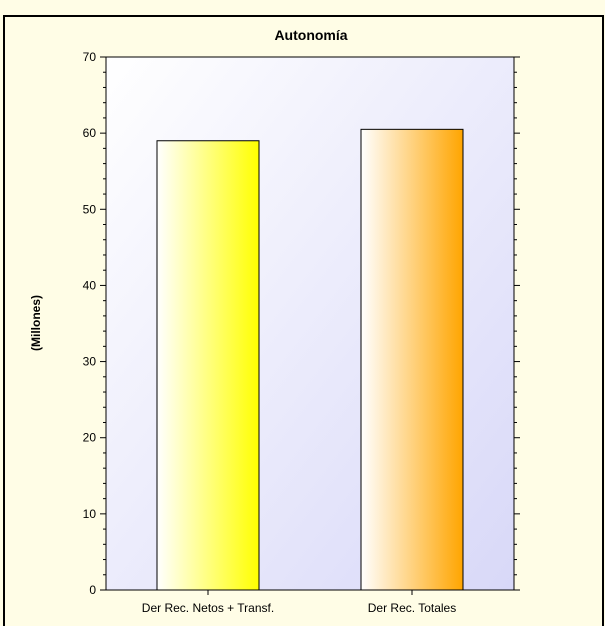 The width and height of the screenshot is (605, 631). I want to click on y-tick-label: 20, so click(90, 438).